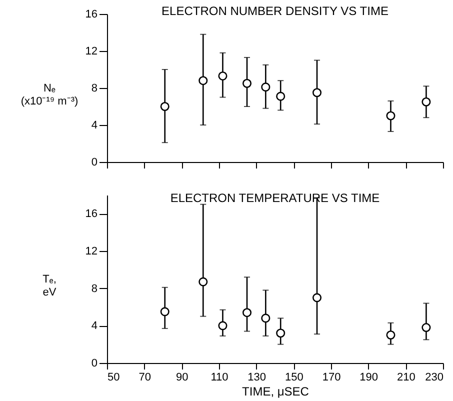 Image resolution: width=453 pixels, height=401 pixels. What do you see at coordinates (331, 378) in the screenshot?
I see `x-tick-label: 170` at bounding box center [331, 378].